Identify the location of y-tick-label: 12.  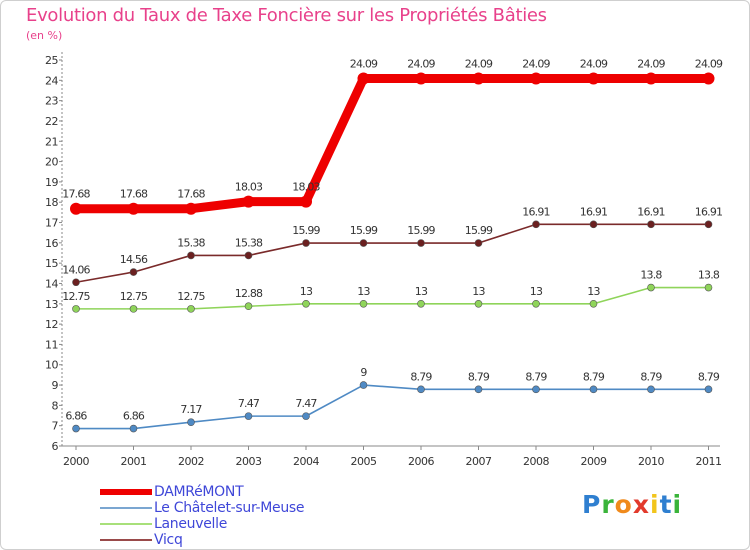
(51, 324).